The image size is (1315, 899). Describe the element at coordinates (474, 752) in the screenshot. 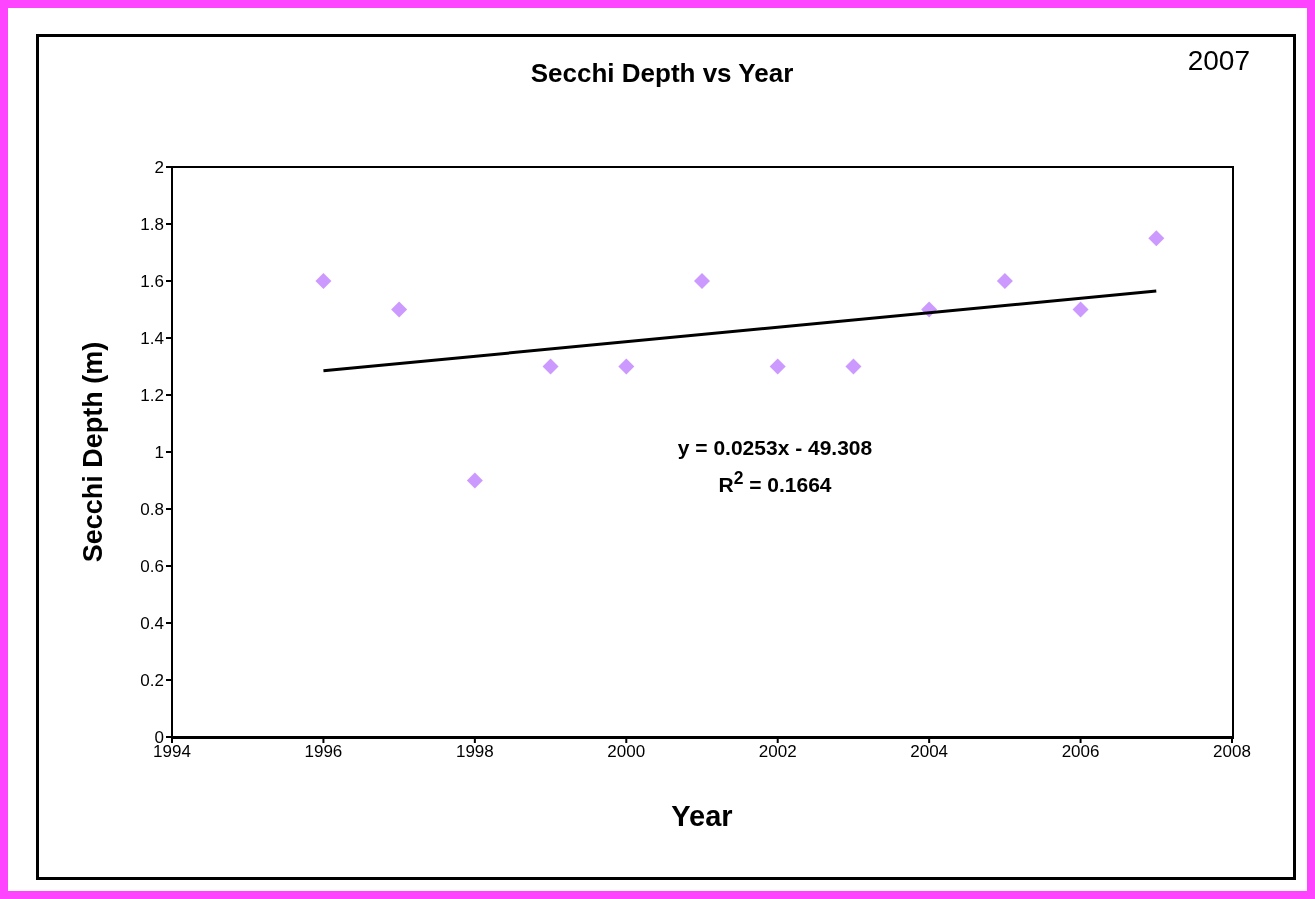

I see `x-tick-label: 1998` at that location.